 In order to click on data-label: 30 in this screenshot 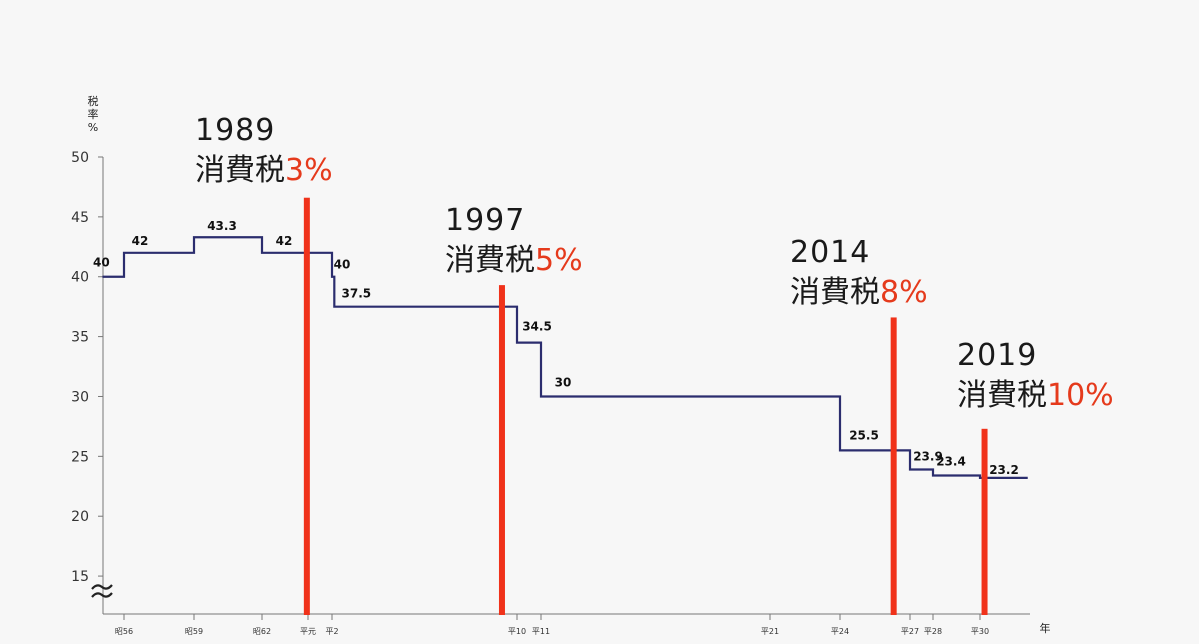, I will do `click(563, 382)`.